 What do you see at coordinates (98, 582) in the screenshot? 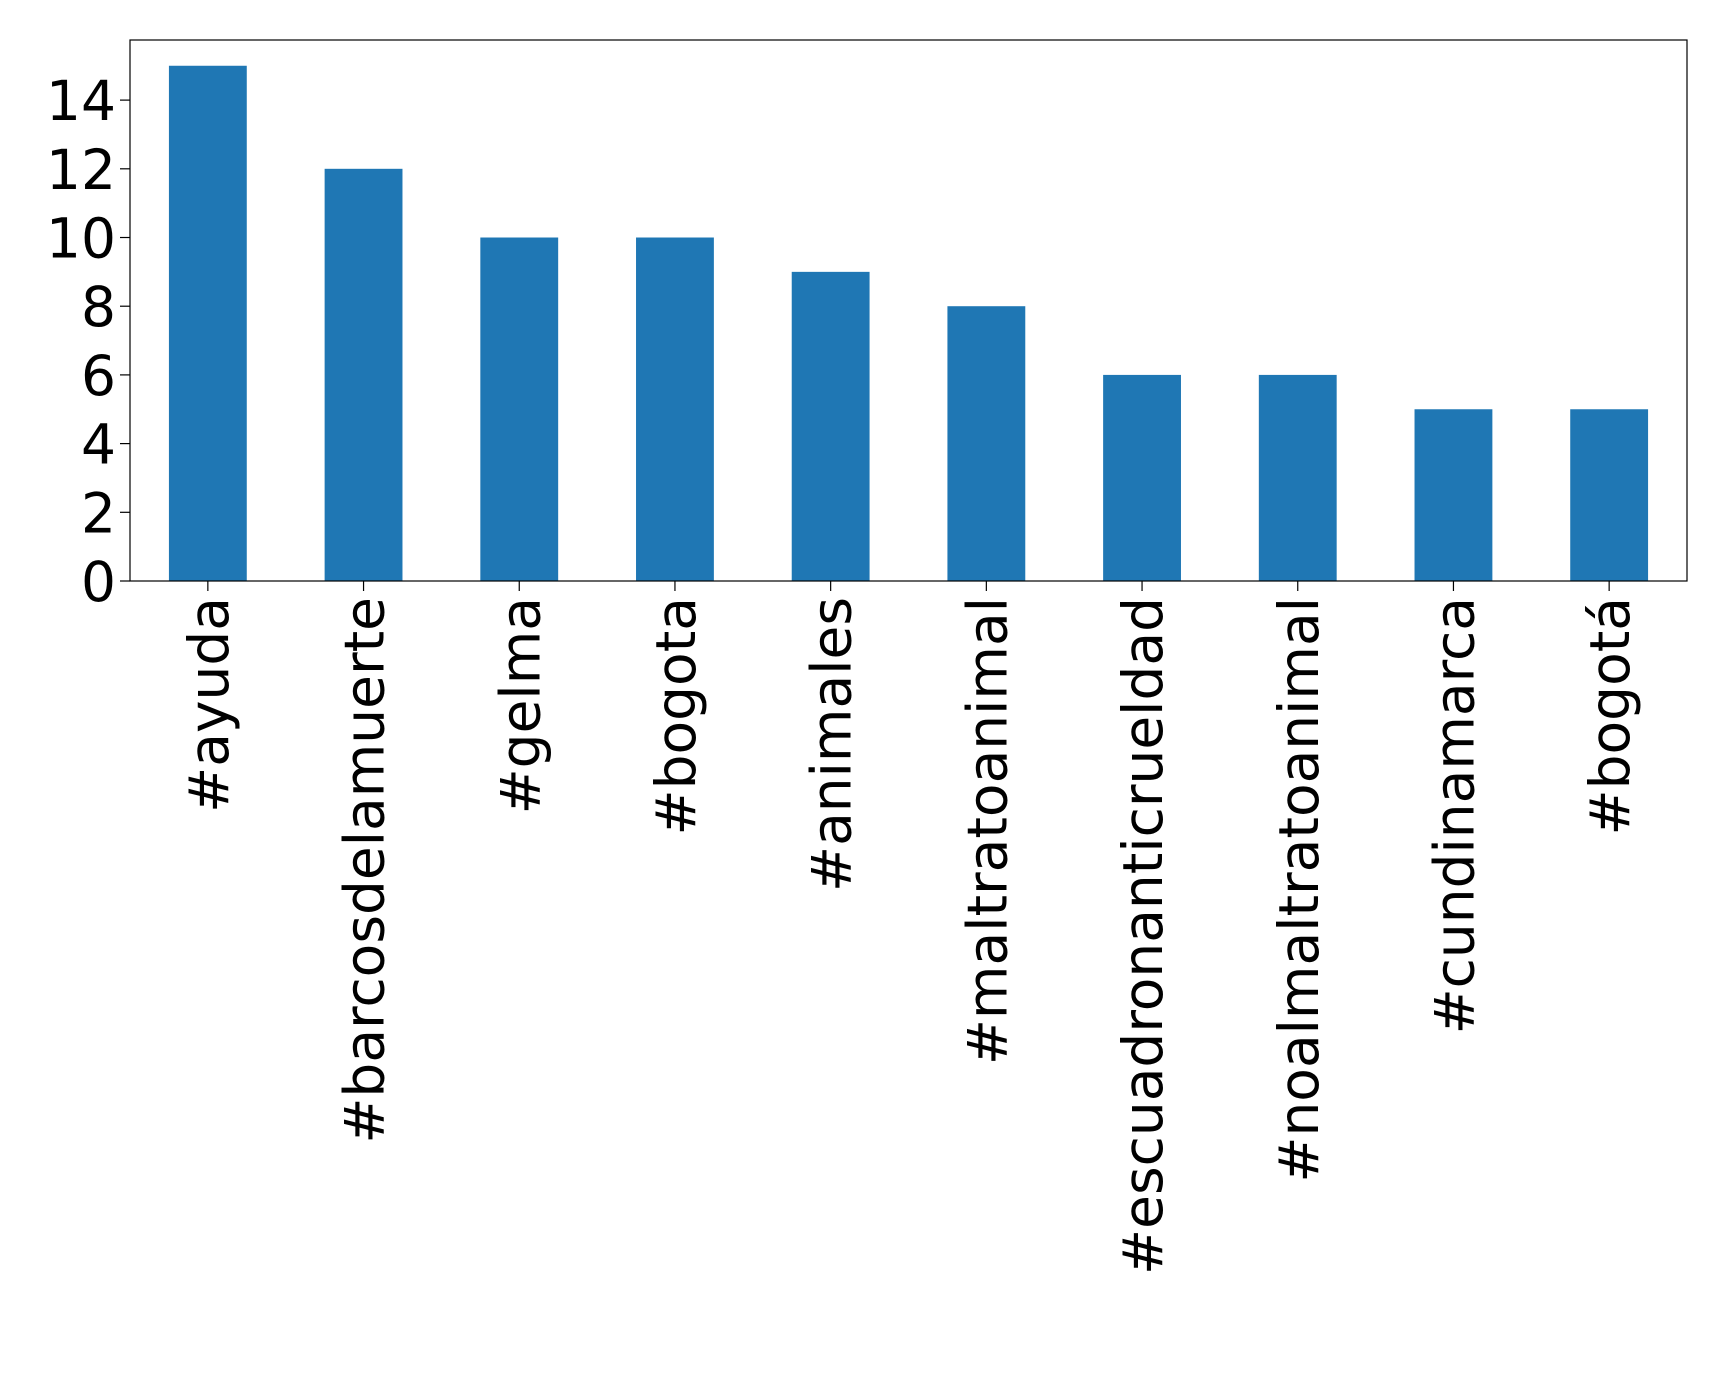
I see `y-tick-label: 0` at bounding box center [98, 582].